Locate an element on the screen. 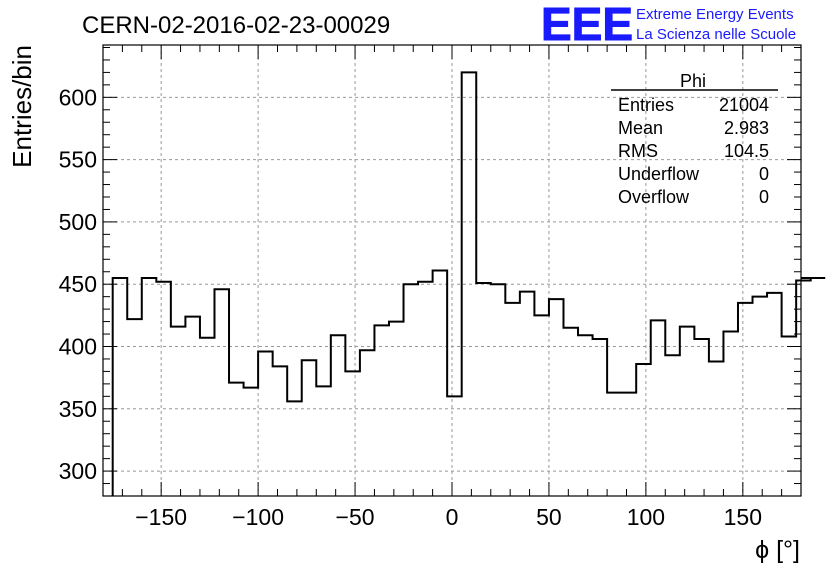  x-tick-label: 100 is located at coordinates (646, 517).